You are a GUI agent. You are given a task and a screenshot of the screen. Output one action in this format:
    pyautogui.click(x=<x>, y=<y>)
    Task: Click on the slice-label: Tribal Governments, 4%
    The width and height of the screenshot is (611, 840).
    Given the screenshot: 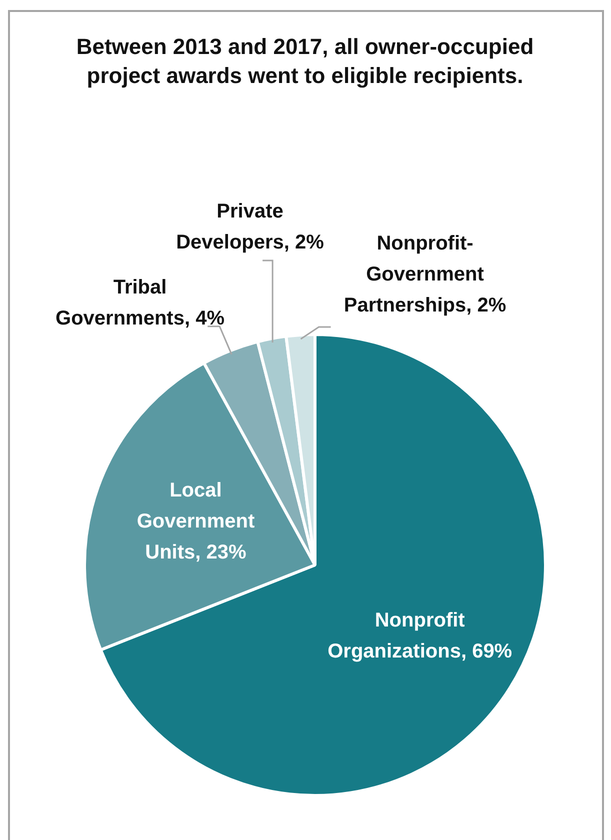 What is the action you would take?
    pyautogui.click(x=140, y=303)
    